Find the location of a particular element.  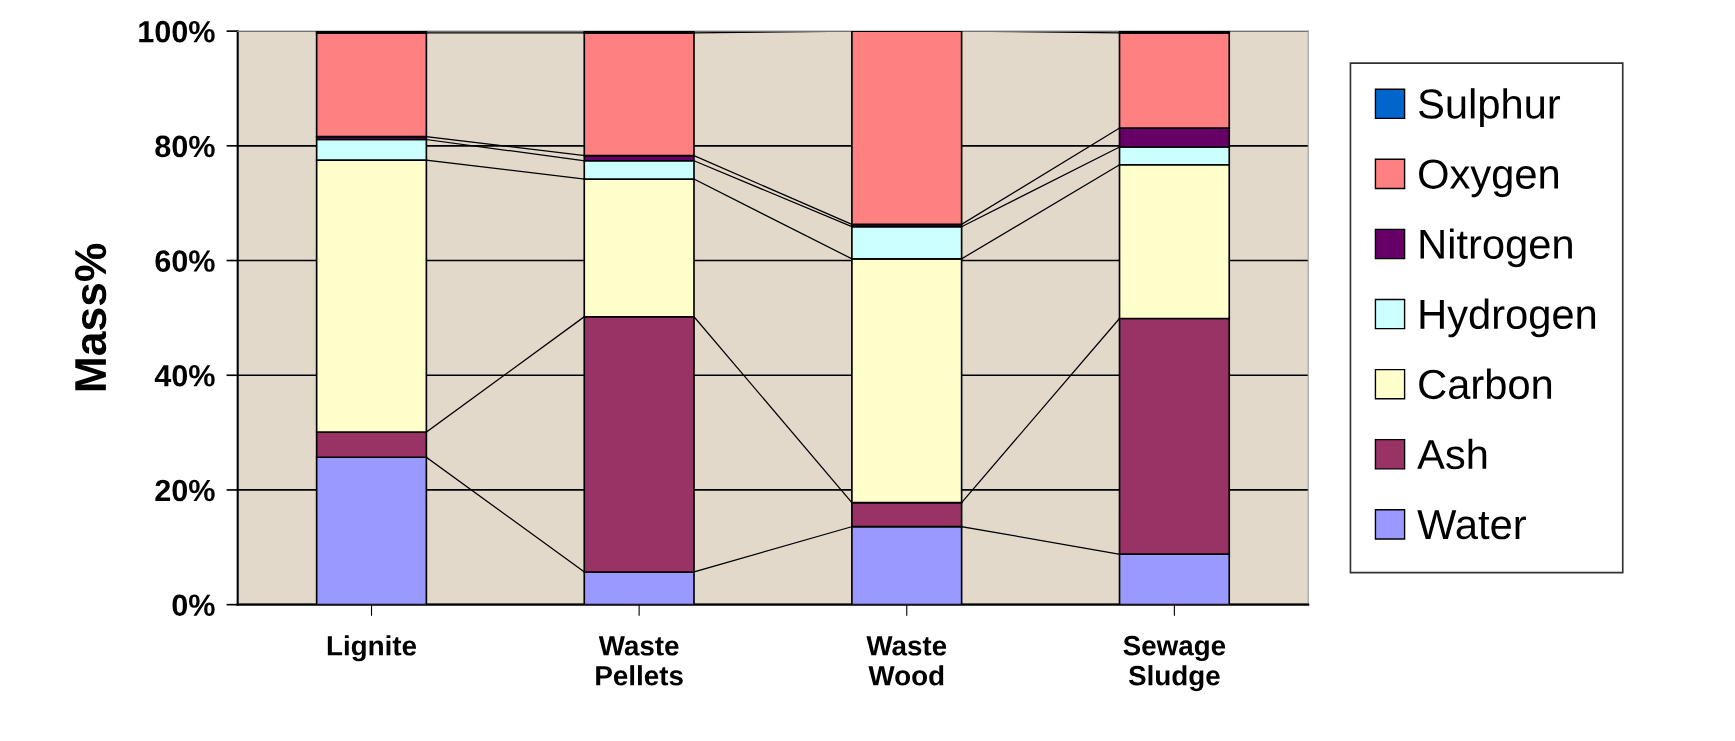

y-tick-label: 80% is located at coordinates (185, 146).